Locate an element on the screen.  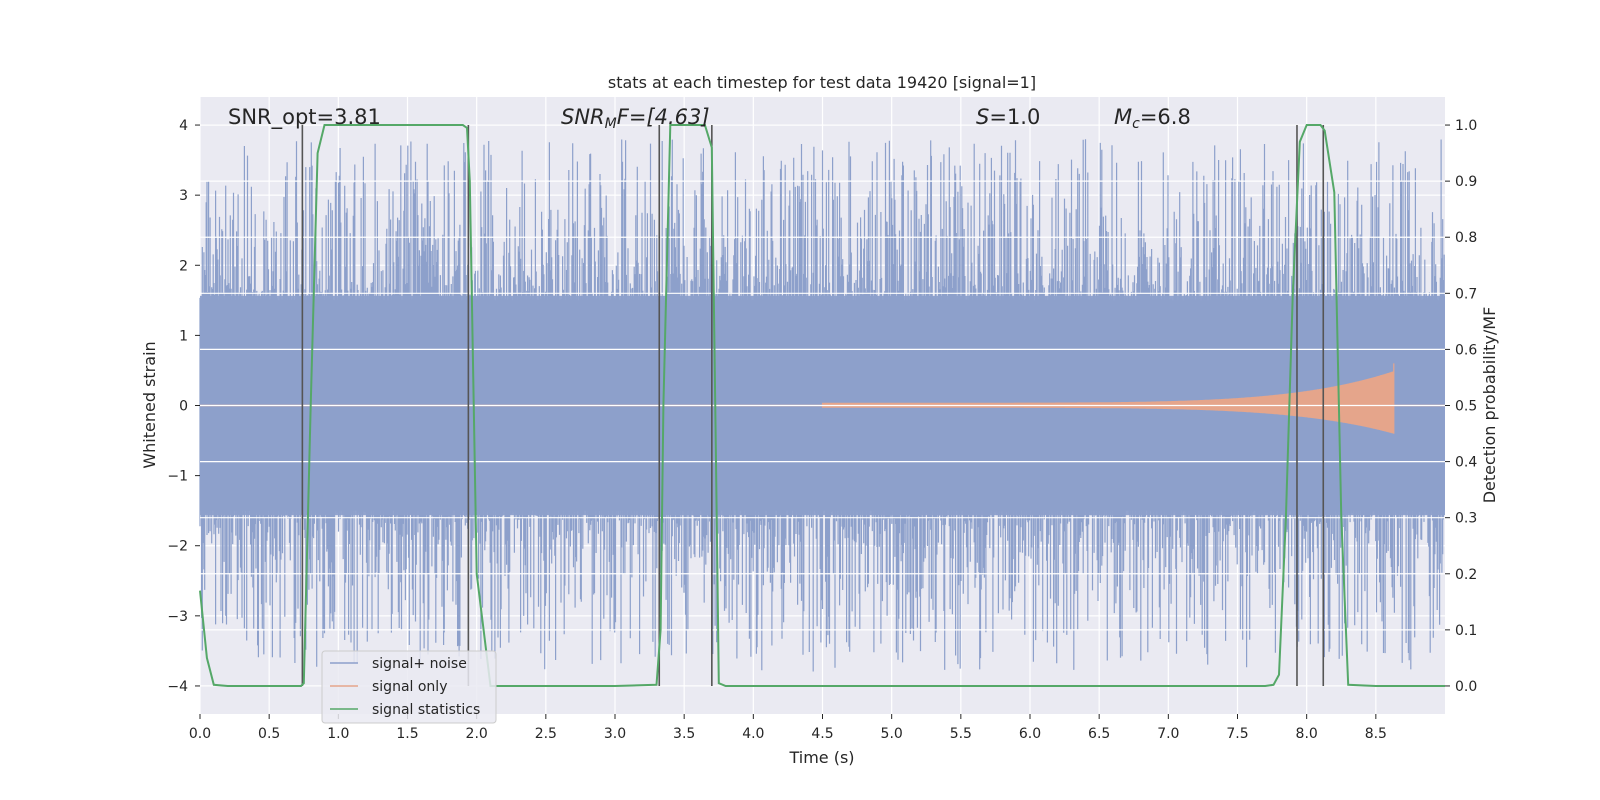
y-axis-left-ticks: 4 3 2 1 0 −1 −2 −3 −4 is located at coordinates (183, 406).